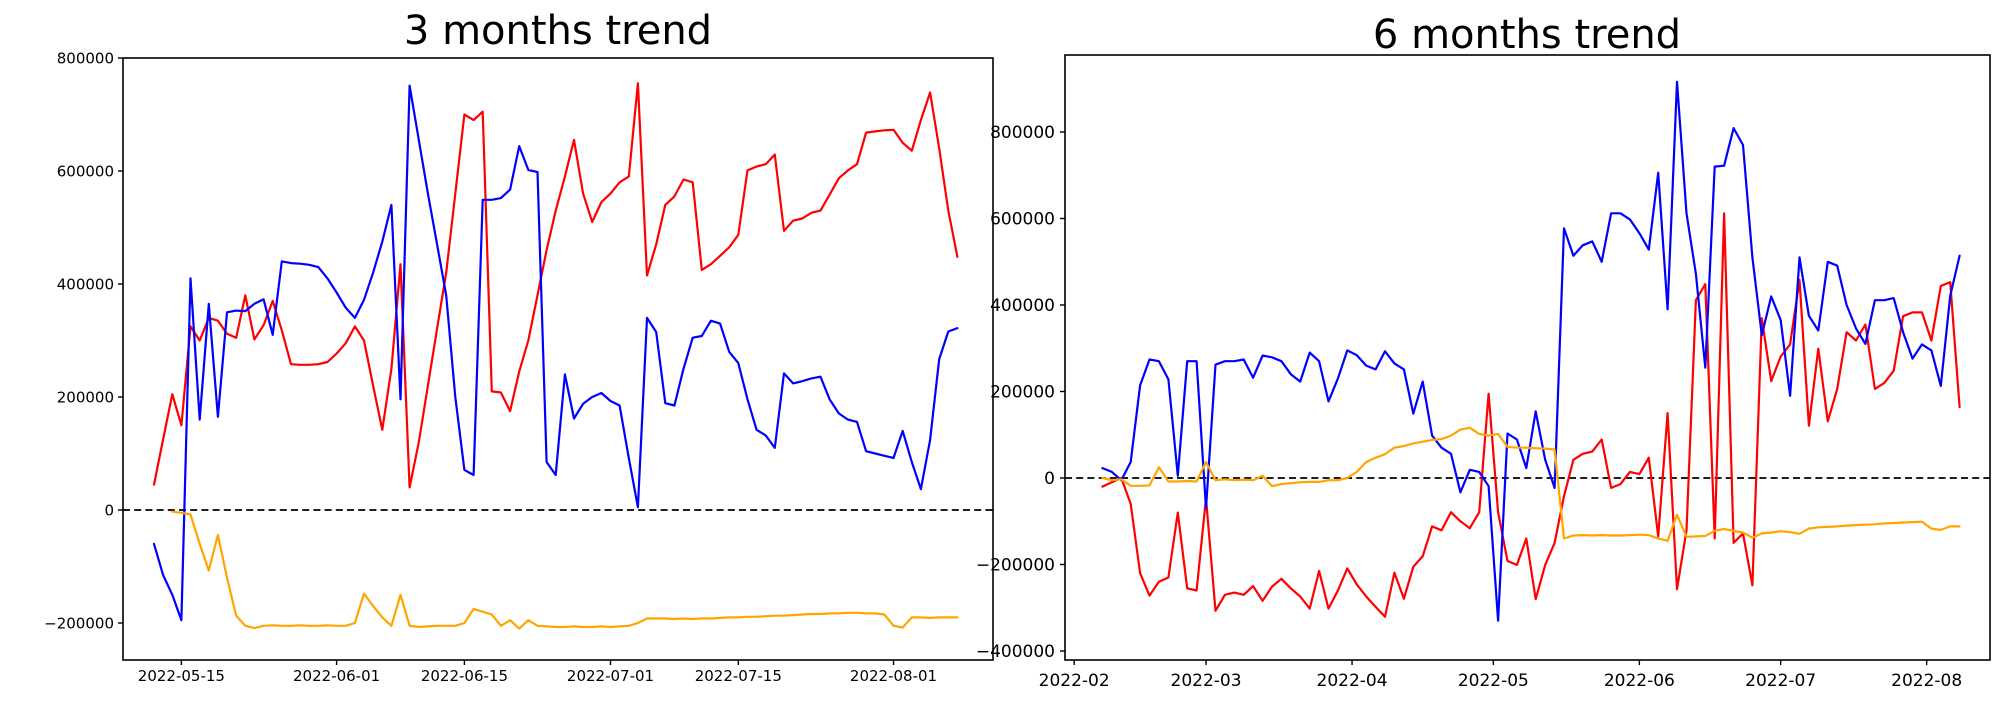 The height and width of the screenshot is (704, 2000). I want to click on y-tick-label: −400000, so click(1015, 652).